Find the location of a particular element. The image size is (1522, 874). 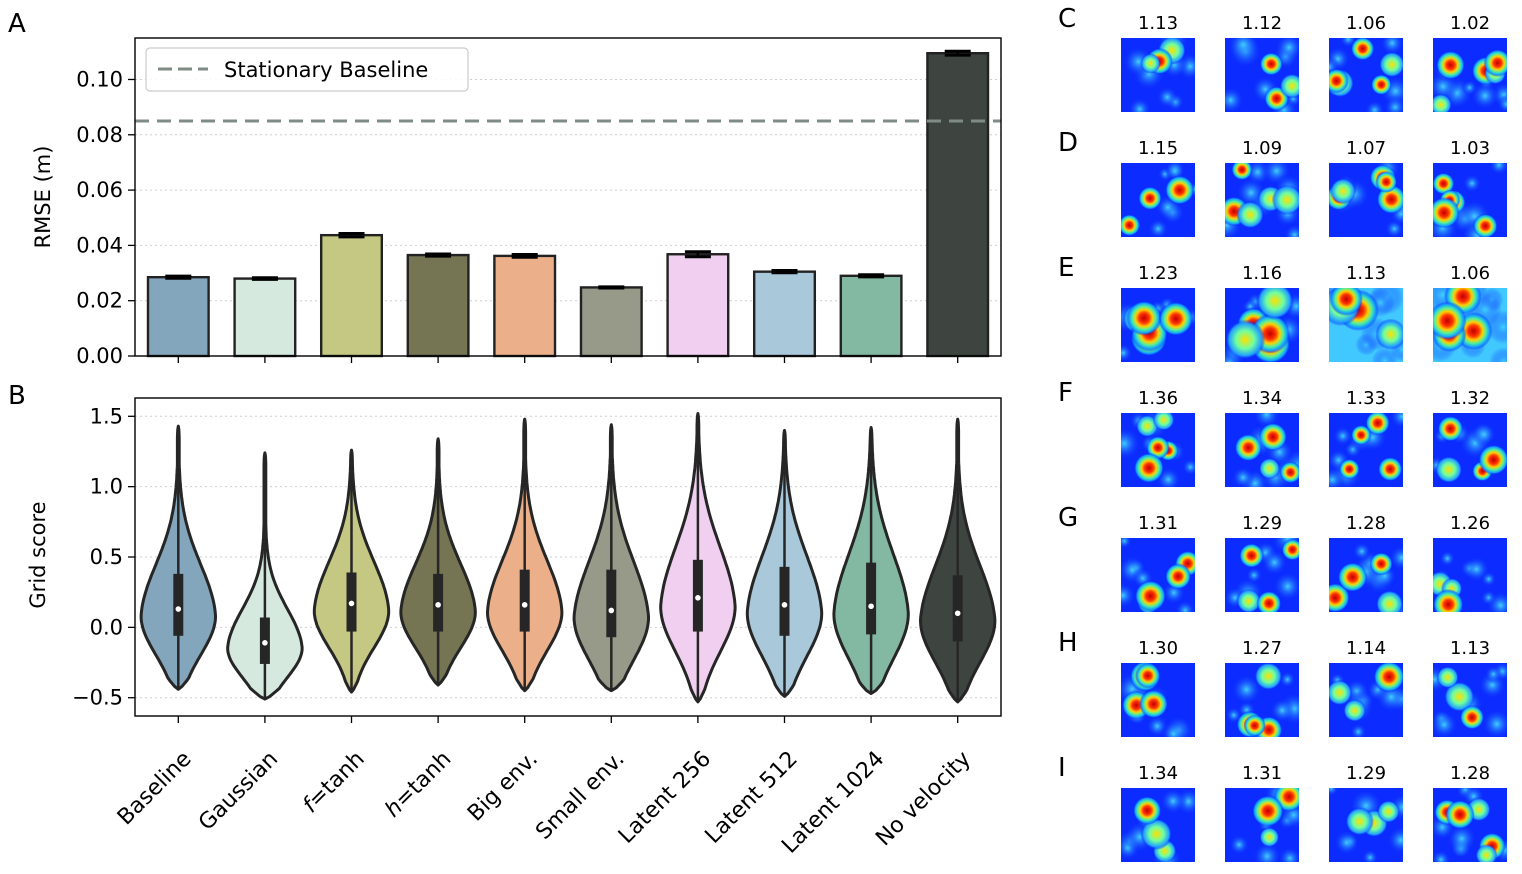

rate-map-g-2: 1.29 is located at coordinates (1262, 562).